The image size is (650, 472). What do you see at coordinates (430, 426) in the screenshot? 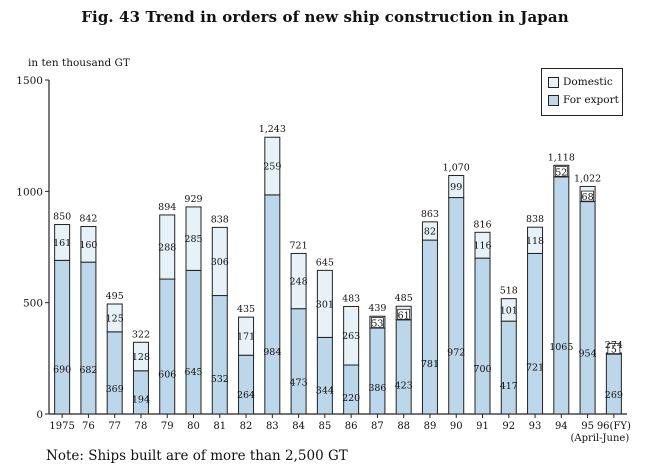
I see `x-tick-label: 89` at bounding box center [430, 426].